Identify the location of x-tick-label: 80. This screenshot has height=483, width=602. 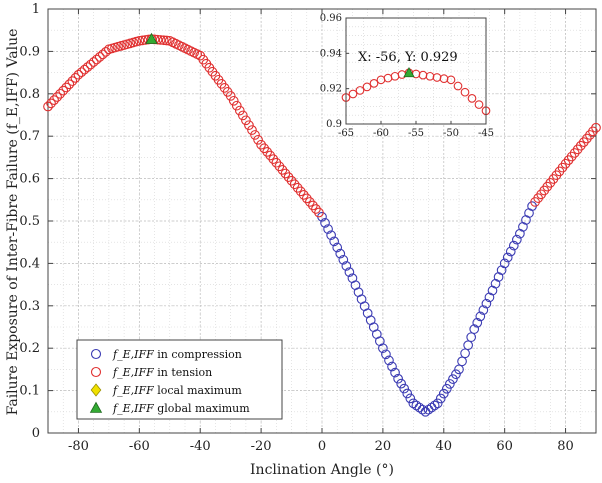
(565, 446).